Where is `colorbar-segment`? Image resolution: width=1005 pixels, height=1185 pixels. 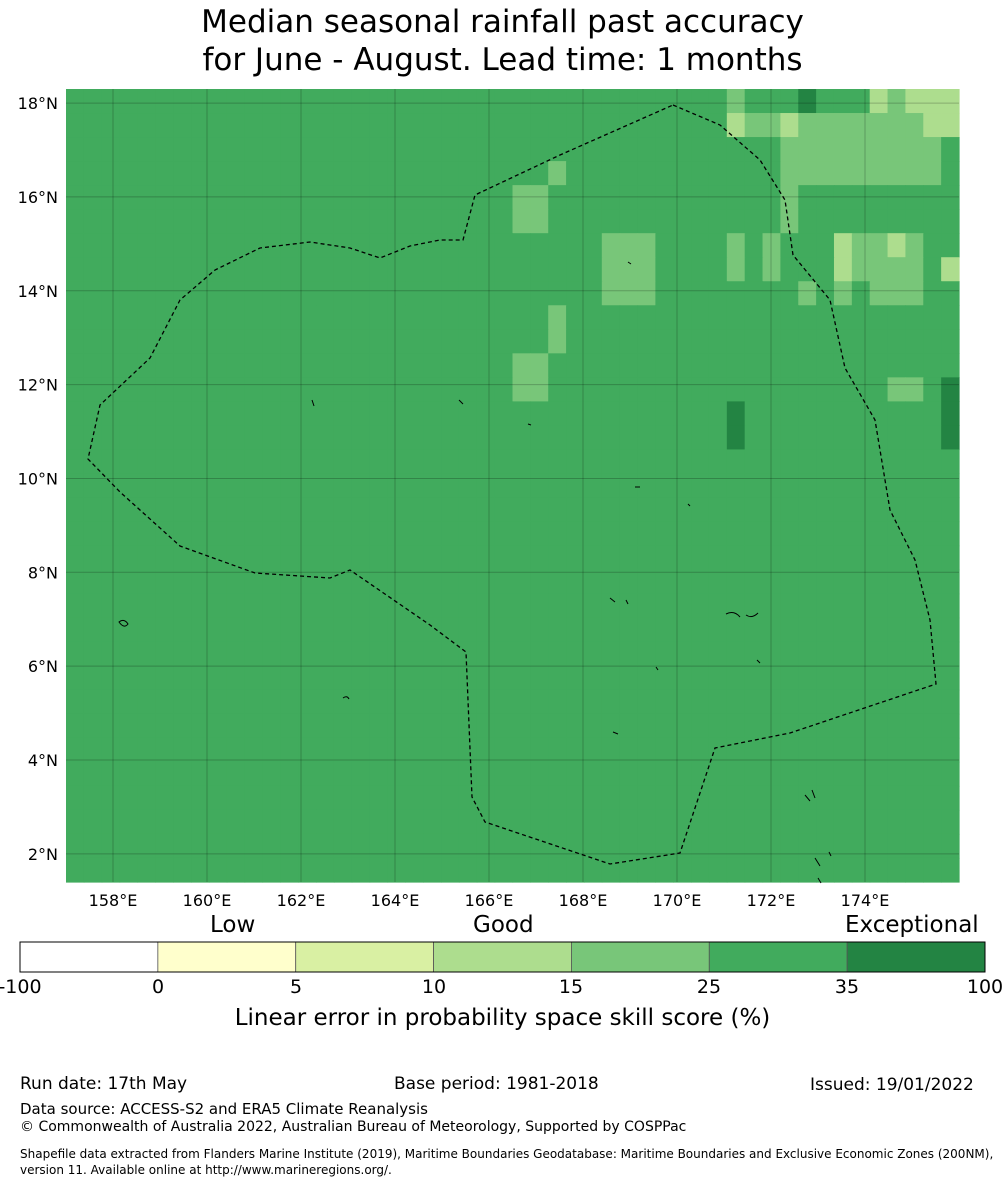 colorbar-segment is located at coordinates (778, 957).